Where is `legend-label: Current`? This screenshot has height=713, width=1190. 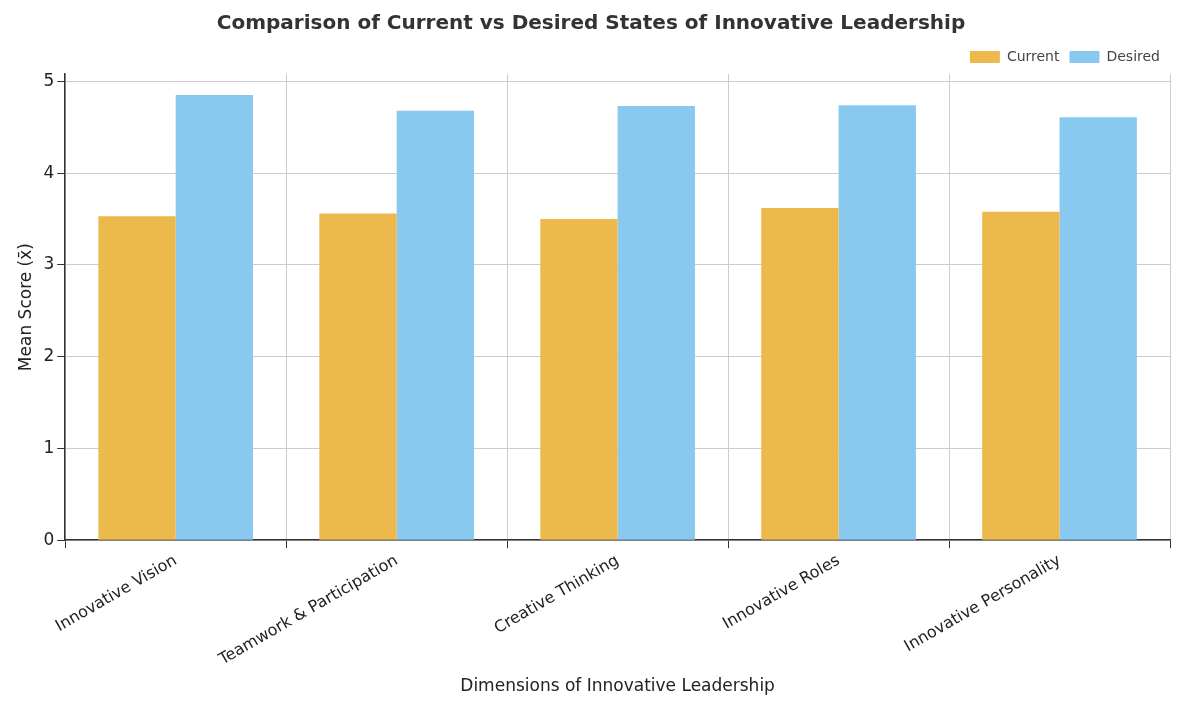 legend-label: Current is located at coordinates (1033, 55).